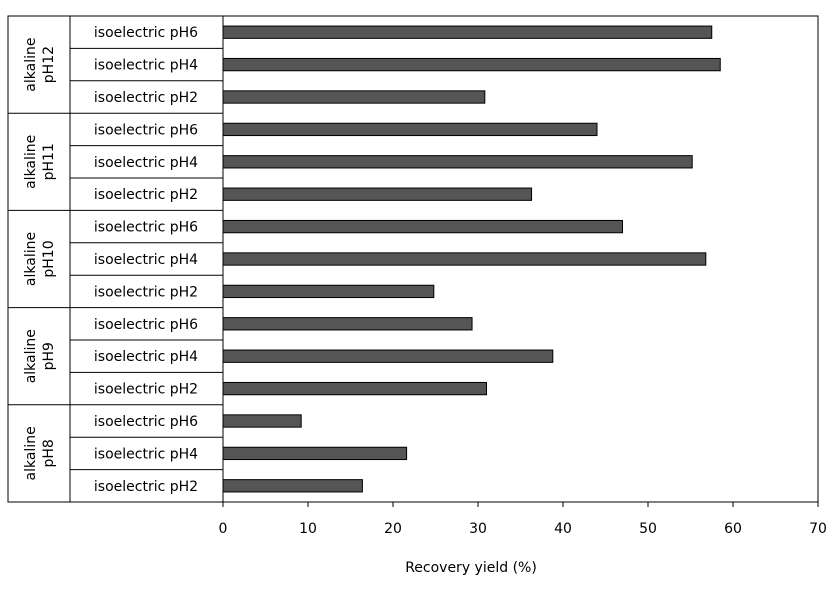 The image size is (827, 591). What do you see at coordinates (40, 65) in the screenshot?
I see `group-label: alkaline pH12` at bounding box center [40, 65].